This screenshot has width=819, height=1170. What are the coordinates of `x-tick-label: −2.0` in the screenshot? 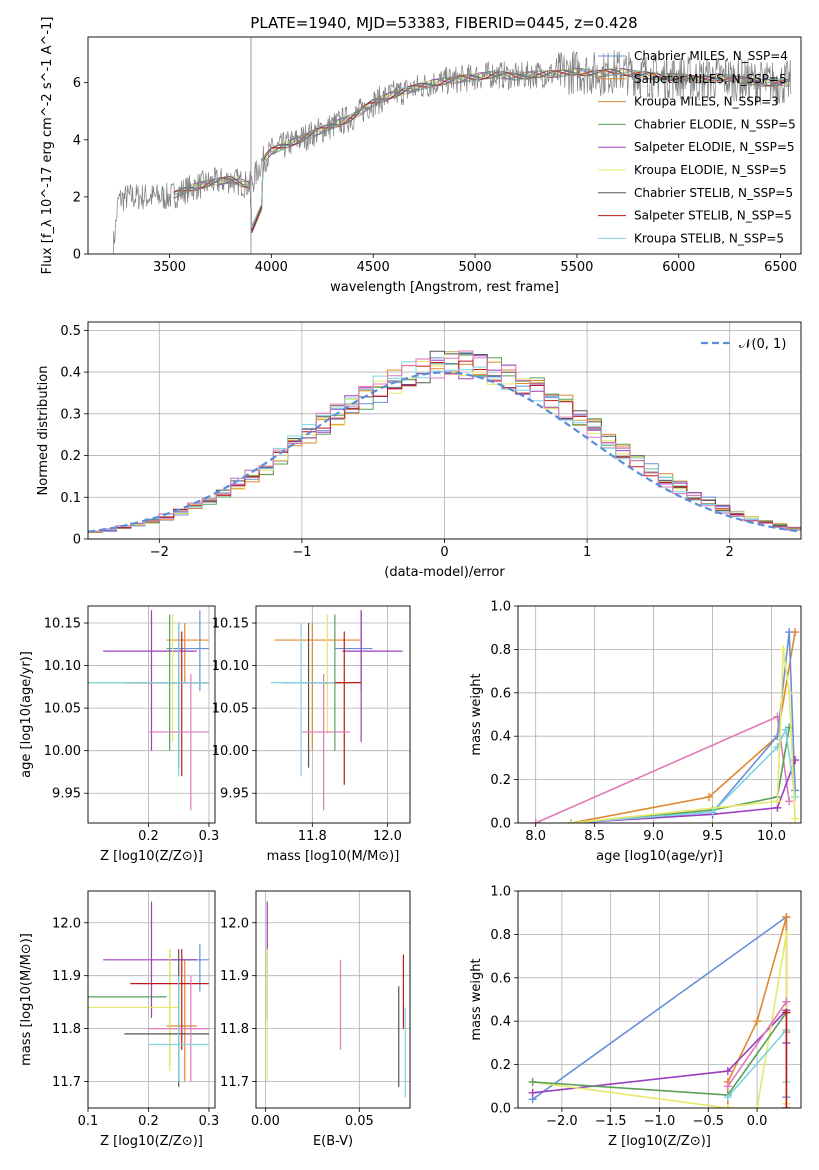 It's located at (562, 1121).